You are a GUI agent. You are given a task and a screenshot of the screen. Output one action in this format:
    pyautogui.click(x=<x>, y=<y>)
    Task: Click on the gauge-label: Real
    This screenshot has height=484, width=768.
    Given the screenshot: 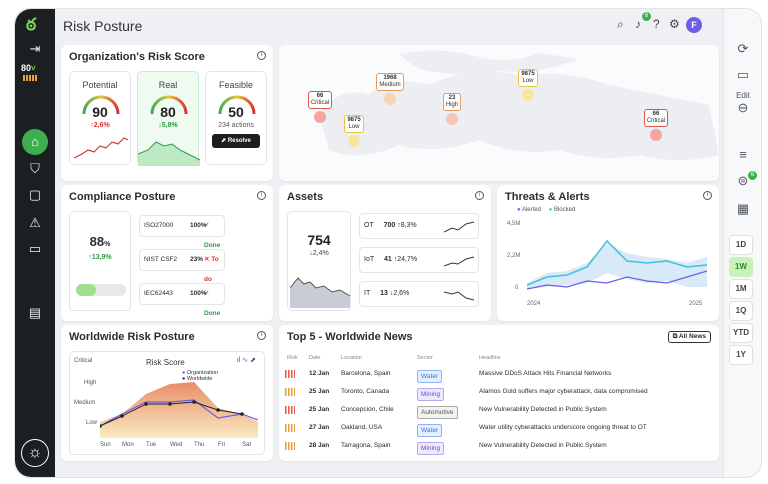 What is the action you would take?
    pyautogui.click(x=168, y=85)
    